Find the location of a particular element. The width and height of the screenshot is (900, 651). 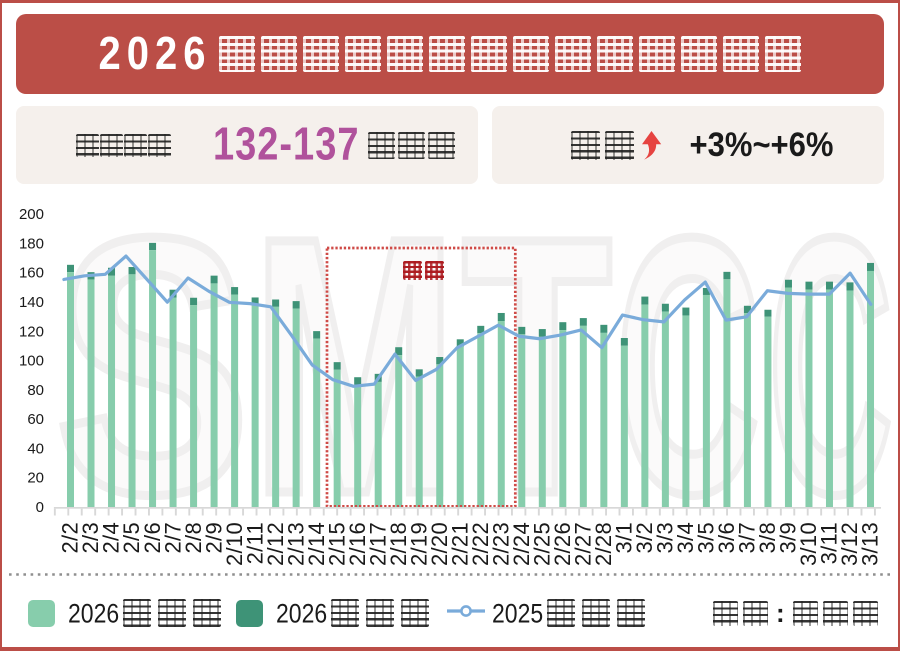

svg-text: 80 is located at coordinates (35, 390).